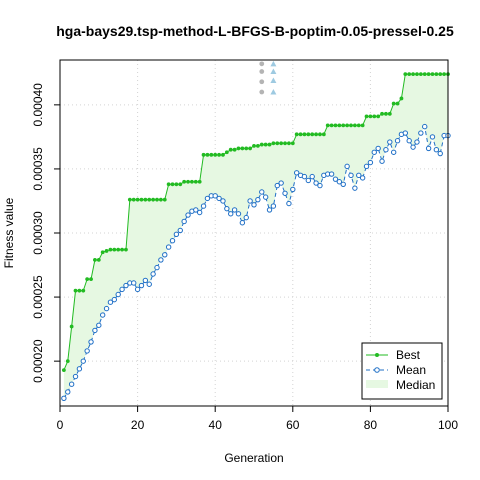  Describe the element at coordinates (38, 233) in the screenshot. I see `y-tick-label: 0.00030` at that location.